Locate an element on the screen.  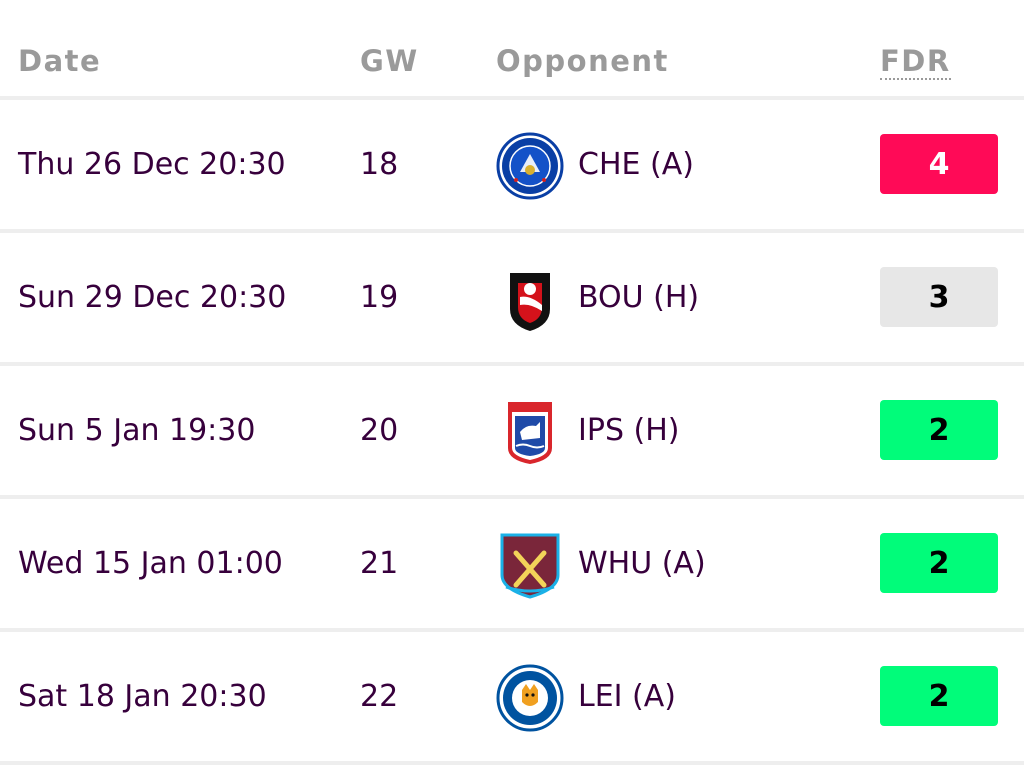
fixture-date: Sat 18 Jan 20:30 is located at coordinates (142, 696).